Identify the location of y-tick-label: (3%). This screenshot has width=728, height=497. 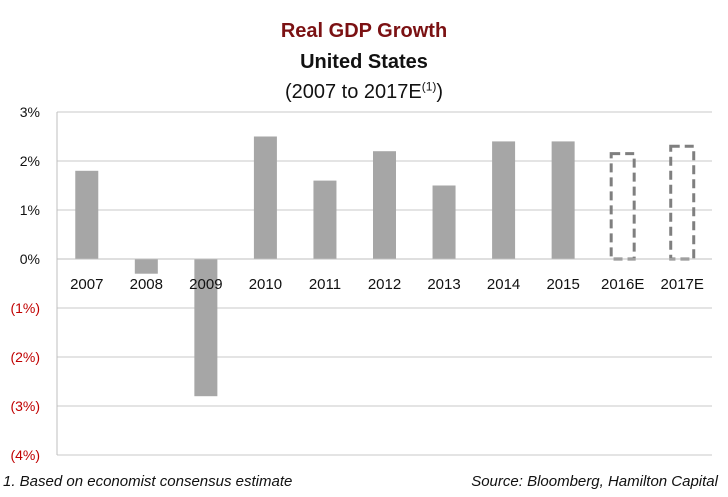
(25, 406).